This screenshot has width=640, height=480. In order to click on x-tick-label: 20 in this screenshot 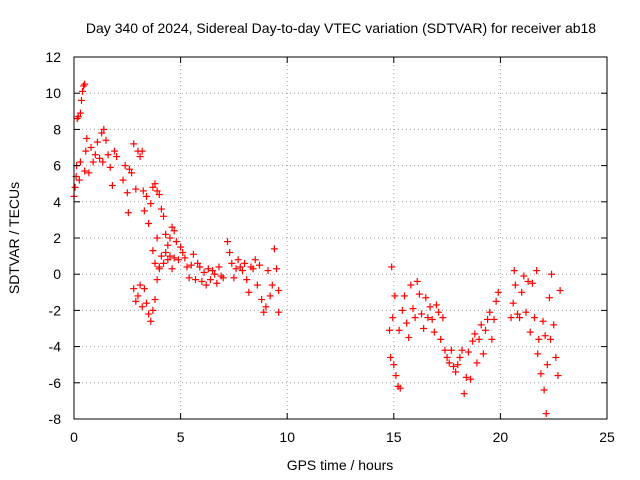, I will do `click(501, 437)`.